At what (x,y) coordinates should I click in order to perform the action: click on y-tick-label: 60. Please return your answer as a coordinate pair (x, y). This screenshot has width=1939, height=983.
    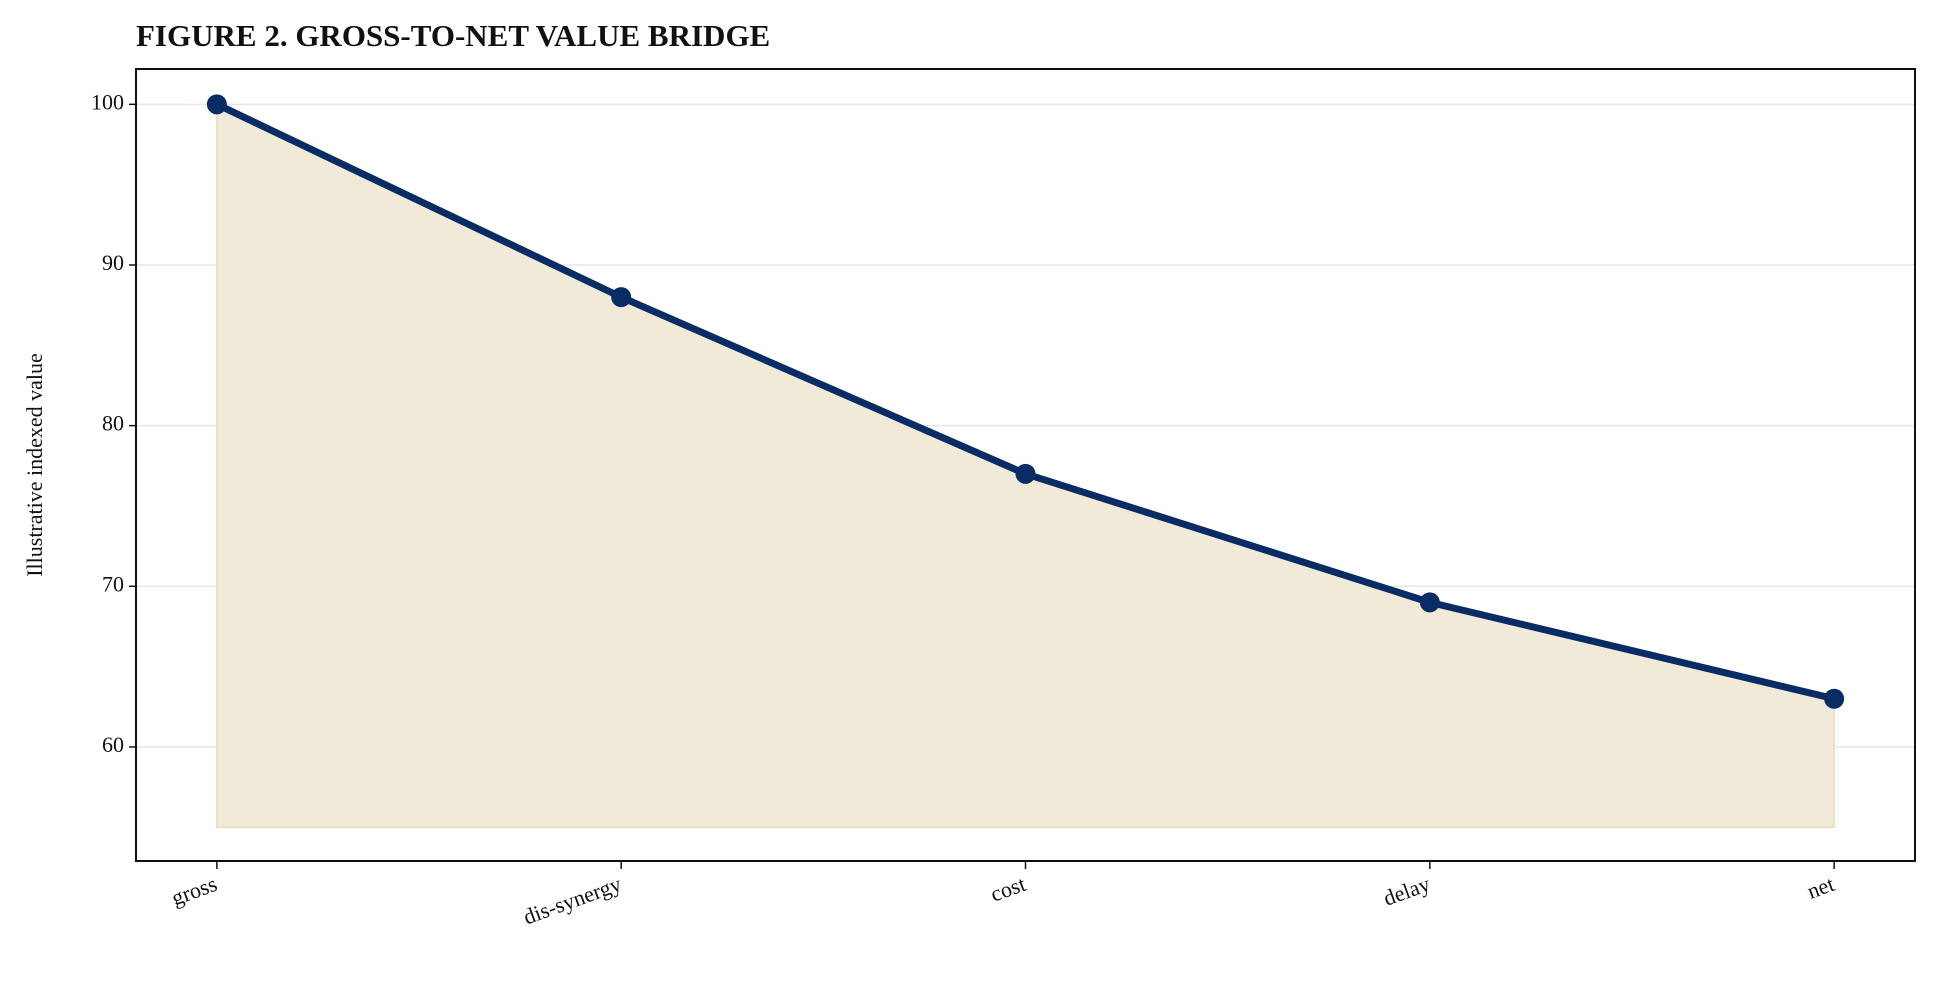
    Looking at the image, I should click on (113, 744).